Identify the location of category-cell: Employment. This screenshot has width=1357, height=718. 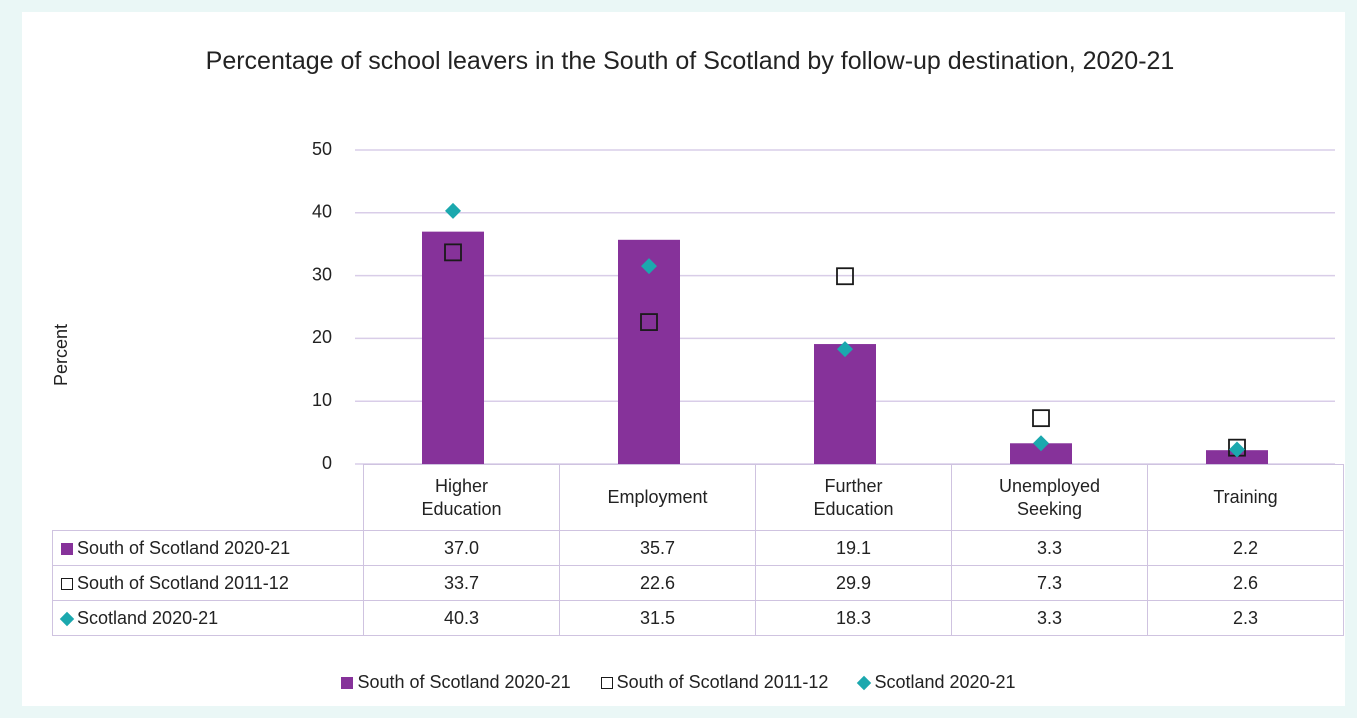
(657, 497).